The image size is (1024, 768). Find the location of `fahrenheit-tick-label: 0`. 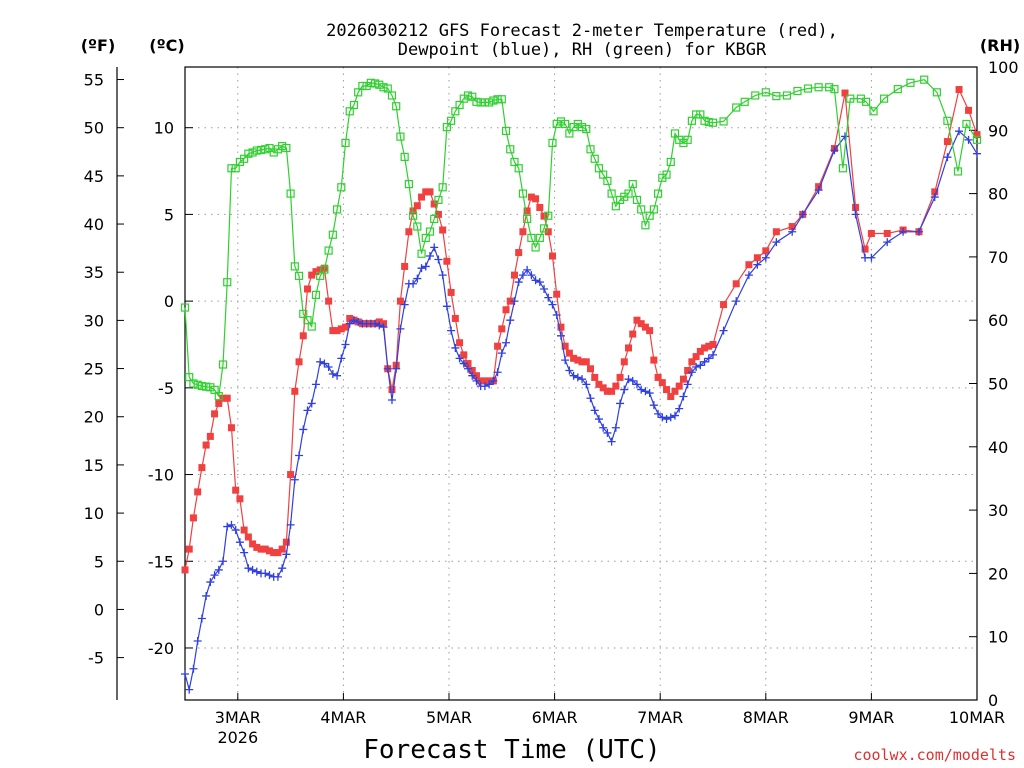

fahrenheit-tick-label: 0 is located at coordinates (99, 609).